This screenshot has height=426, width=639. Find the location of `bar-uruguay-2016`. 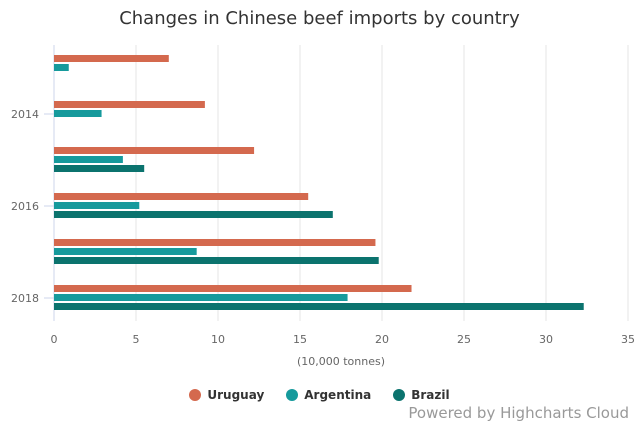

bar-uruguay-2016 is located at coordinates (181, 196).